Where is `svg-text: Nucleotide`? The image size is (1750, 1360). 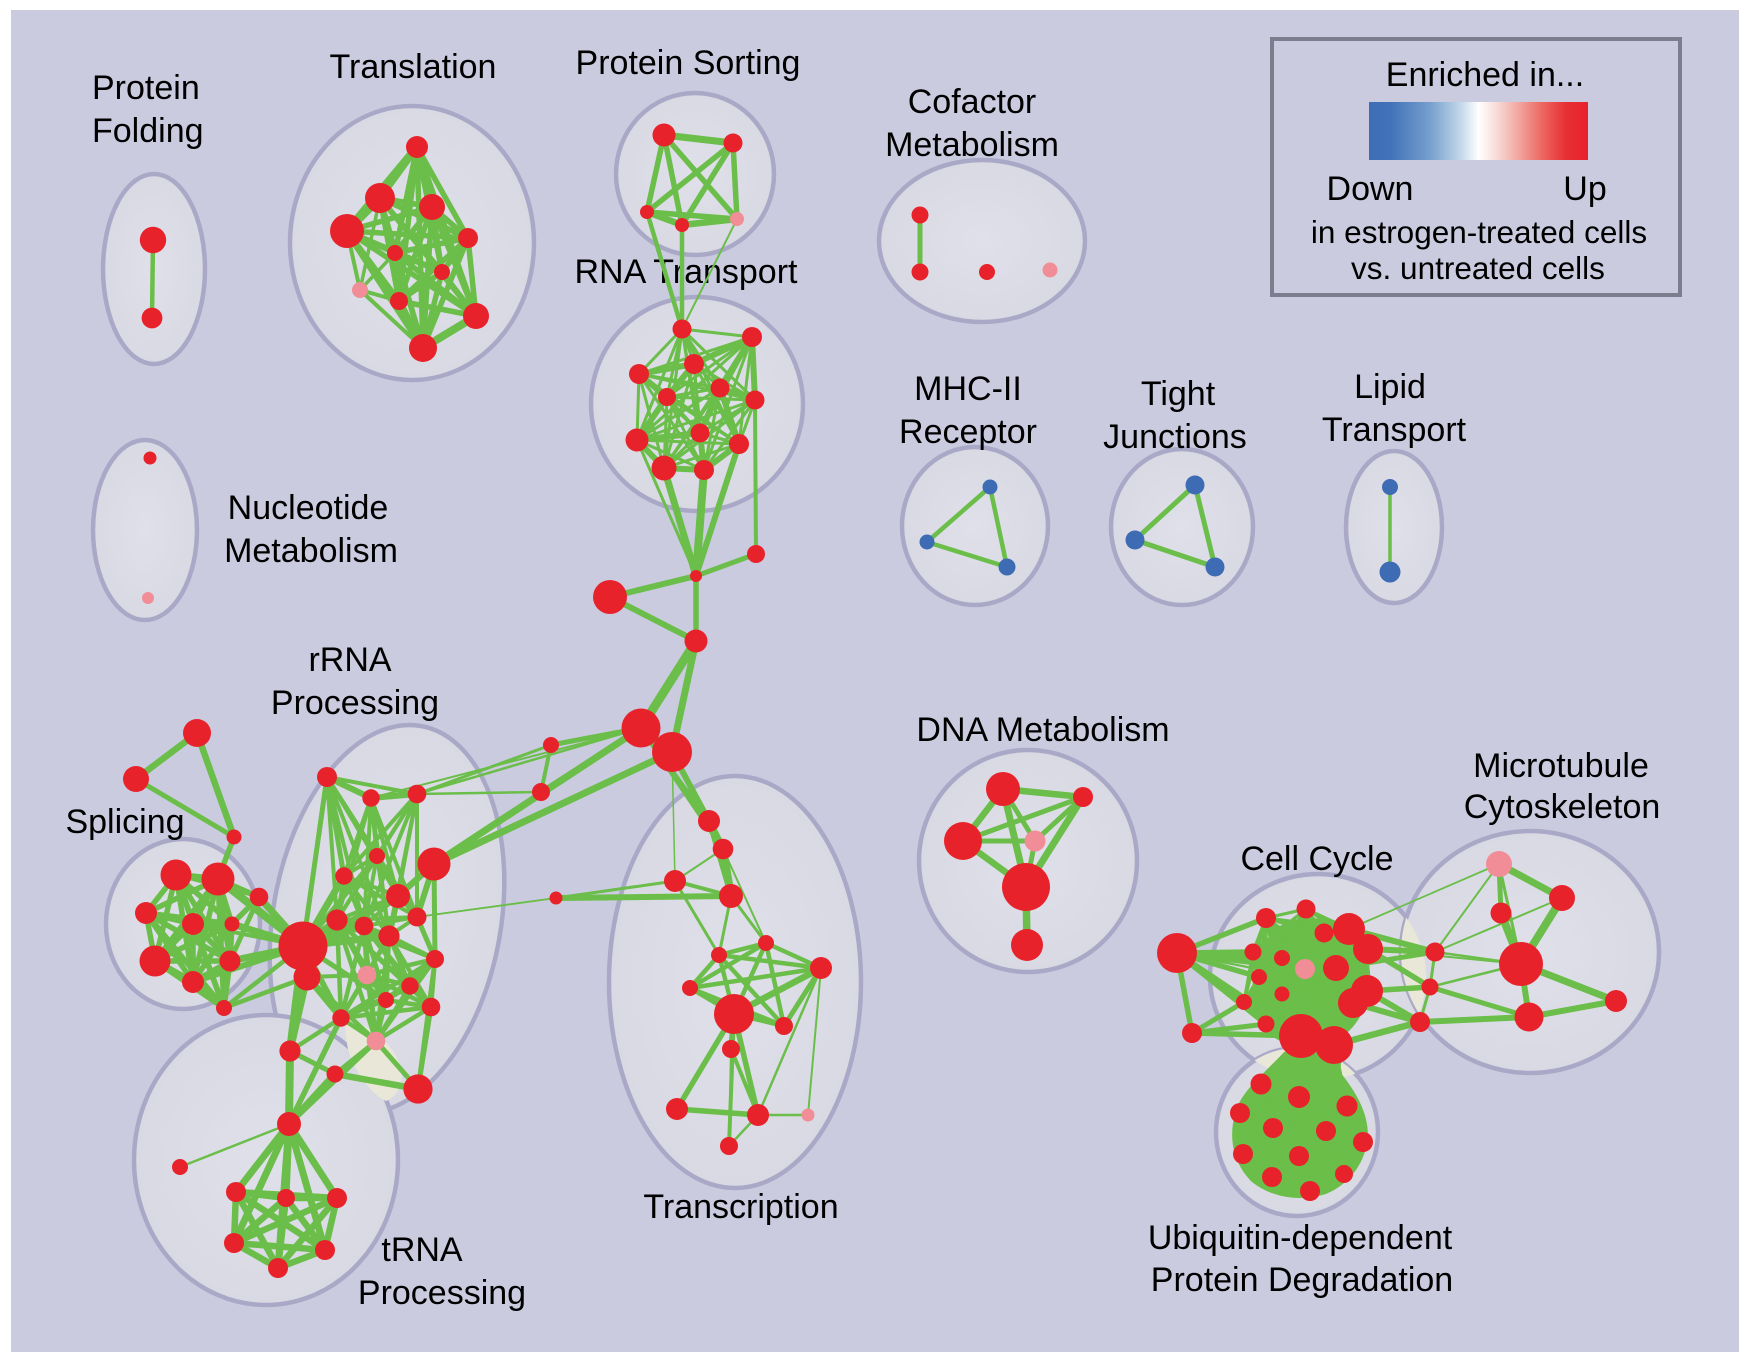
svg-text: Nucleotide is located at coordinates (308, 508).